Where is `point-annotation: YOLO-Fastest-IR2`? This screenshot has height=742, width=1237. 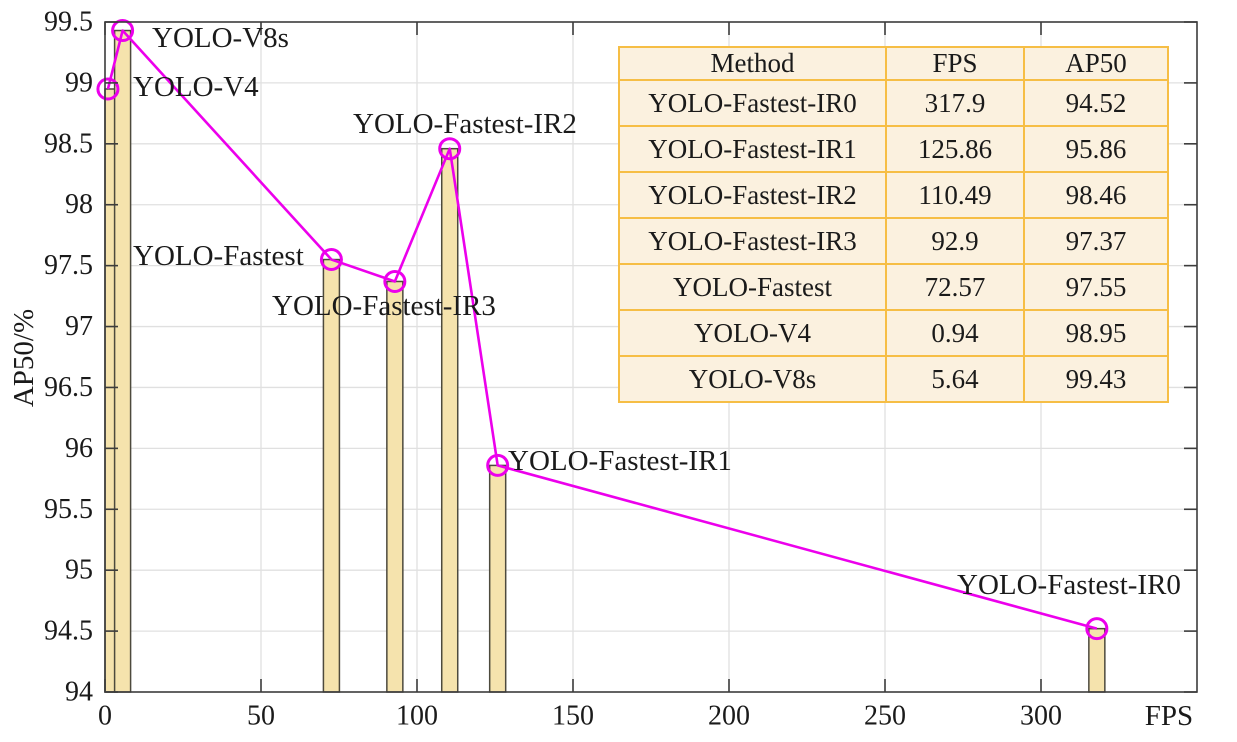 point-annotation: YOLO-Fastest-IR2 is located at coordinates (465, 124).